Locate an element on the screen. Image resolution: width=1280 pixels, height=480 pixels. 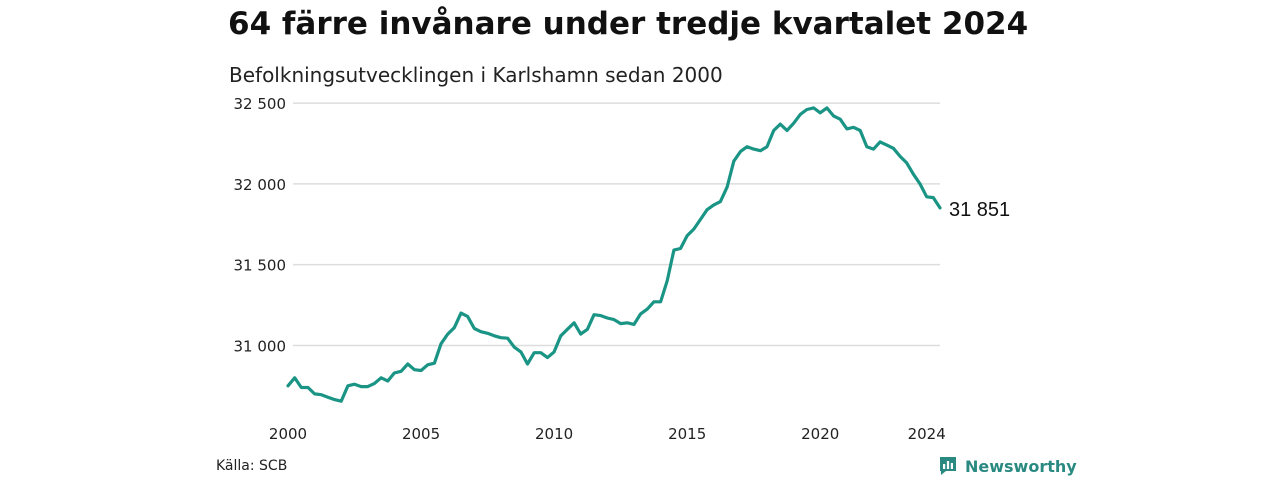
x-tick-label: 2020 is located at coordinates (820, 434).